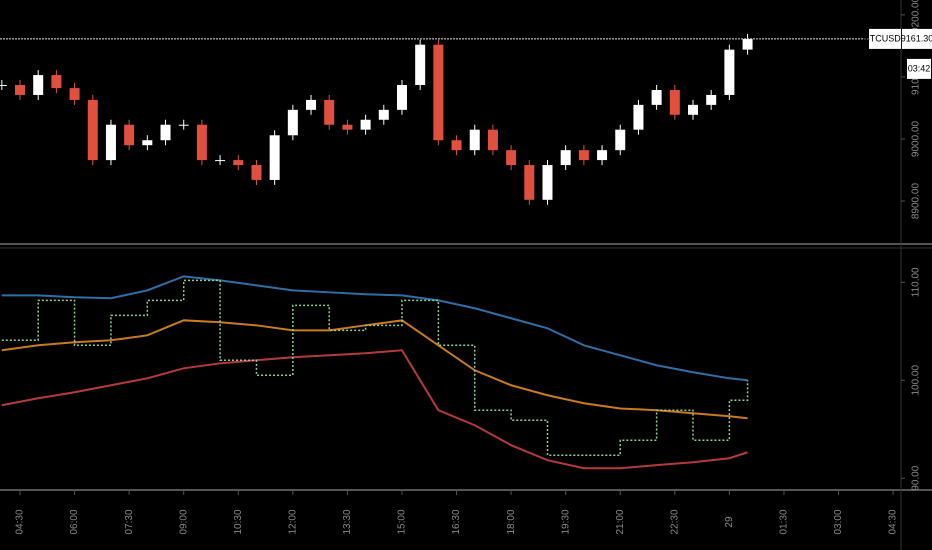 Image resolution: width=932 pixels, height=550 pixels. What do you see at coordinates (456, 521) in the screenshot?
I see `x-tick-label: 16:30` at bounding box center [456, 521].